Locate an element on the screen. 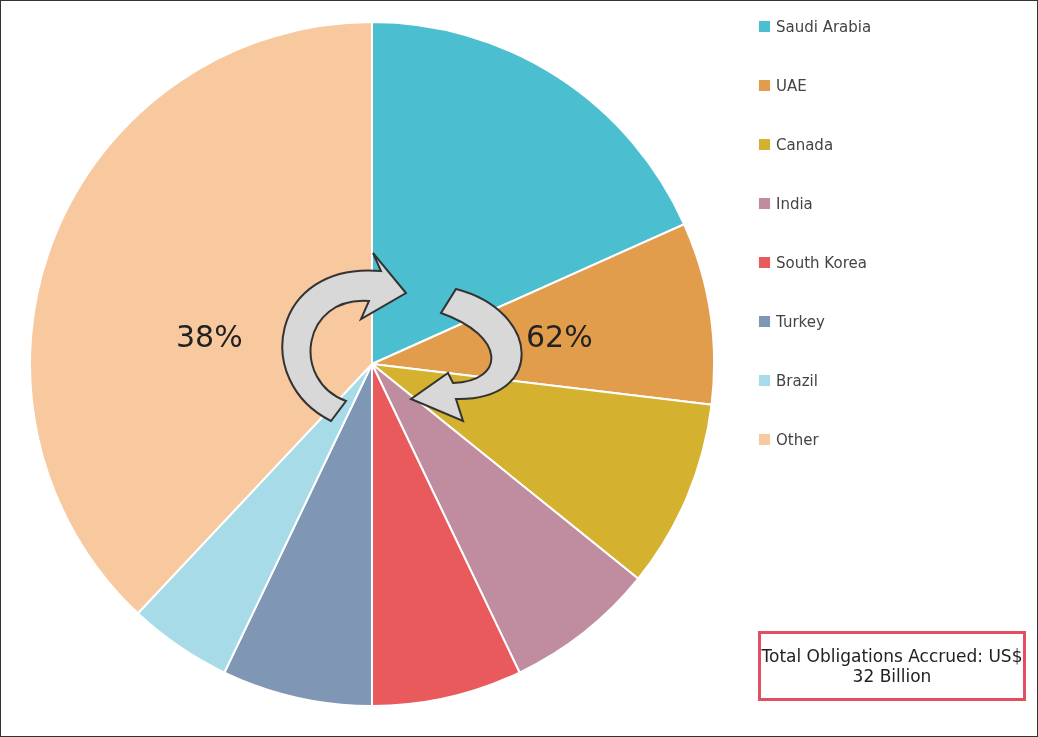 This screenshot has height=737, width=1038. legend-label: Canada is located at coordinates (805, 144).